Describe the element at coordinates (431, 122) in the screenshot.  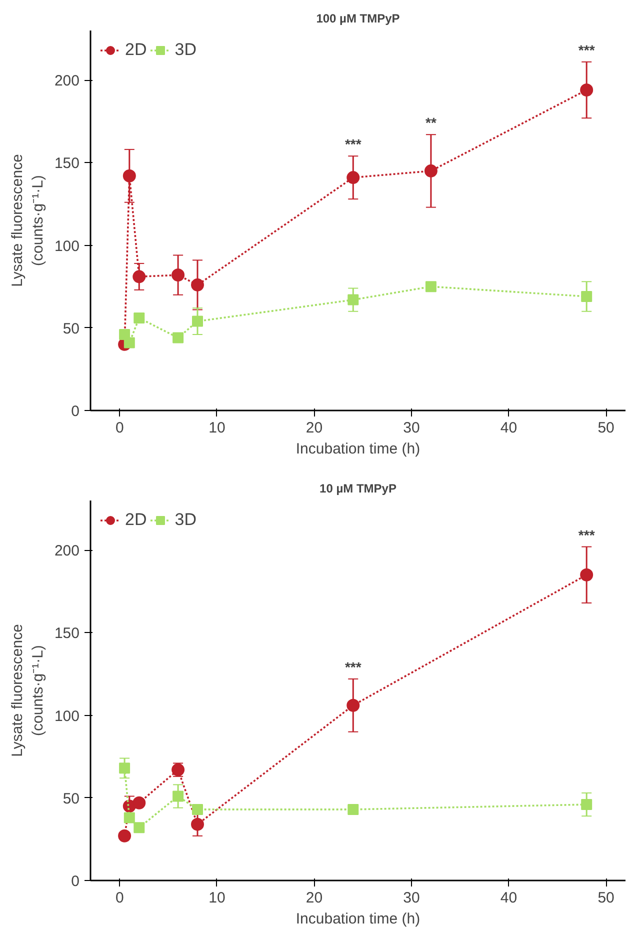
I see `annotation: **` at that location.